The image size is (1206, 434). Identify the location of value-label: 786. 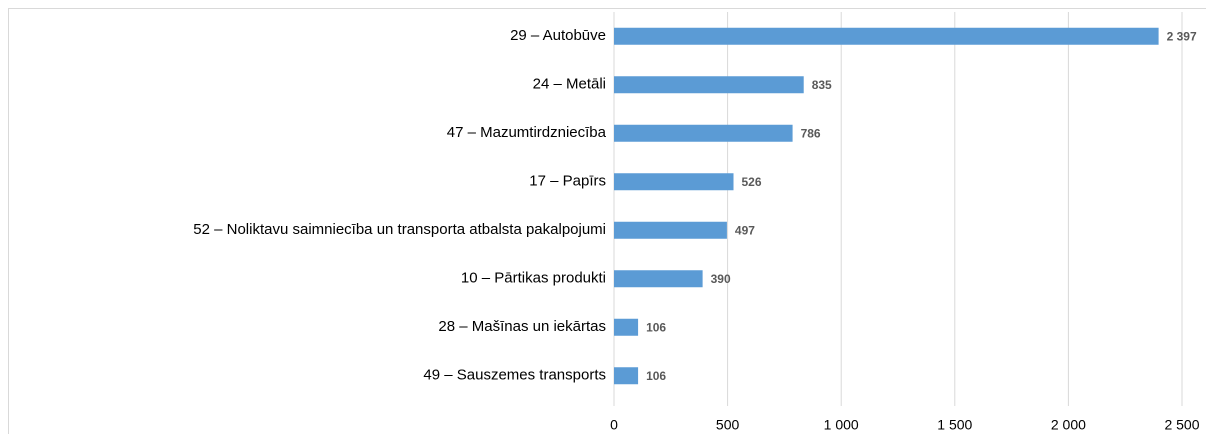
(811, 133).